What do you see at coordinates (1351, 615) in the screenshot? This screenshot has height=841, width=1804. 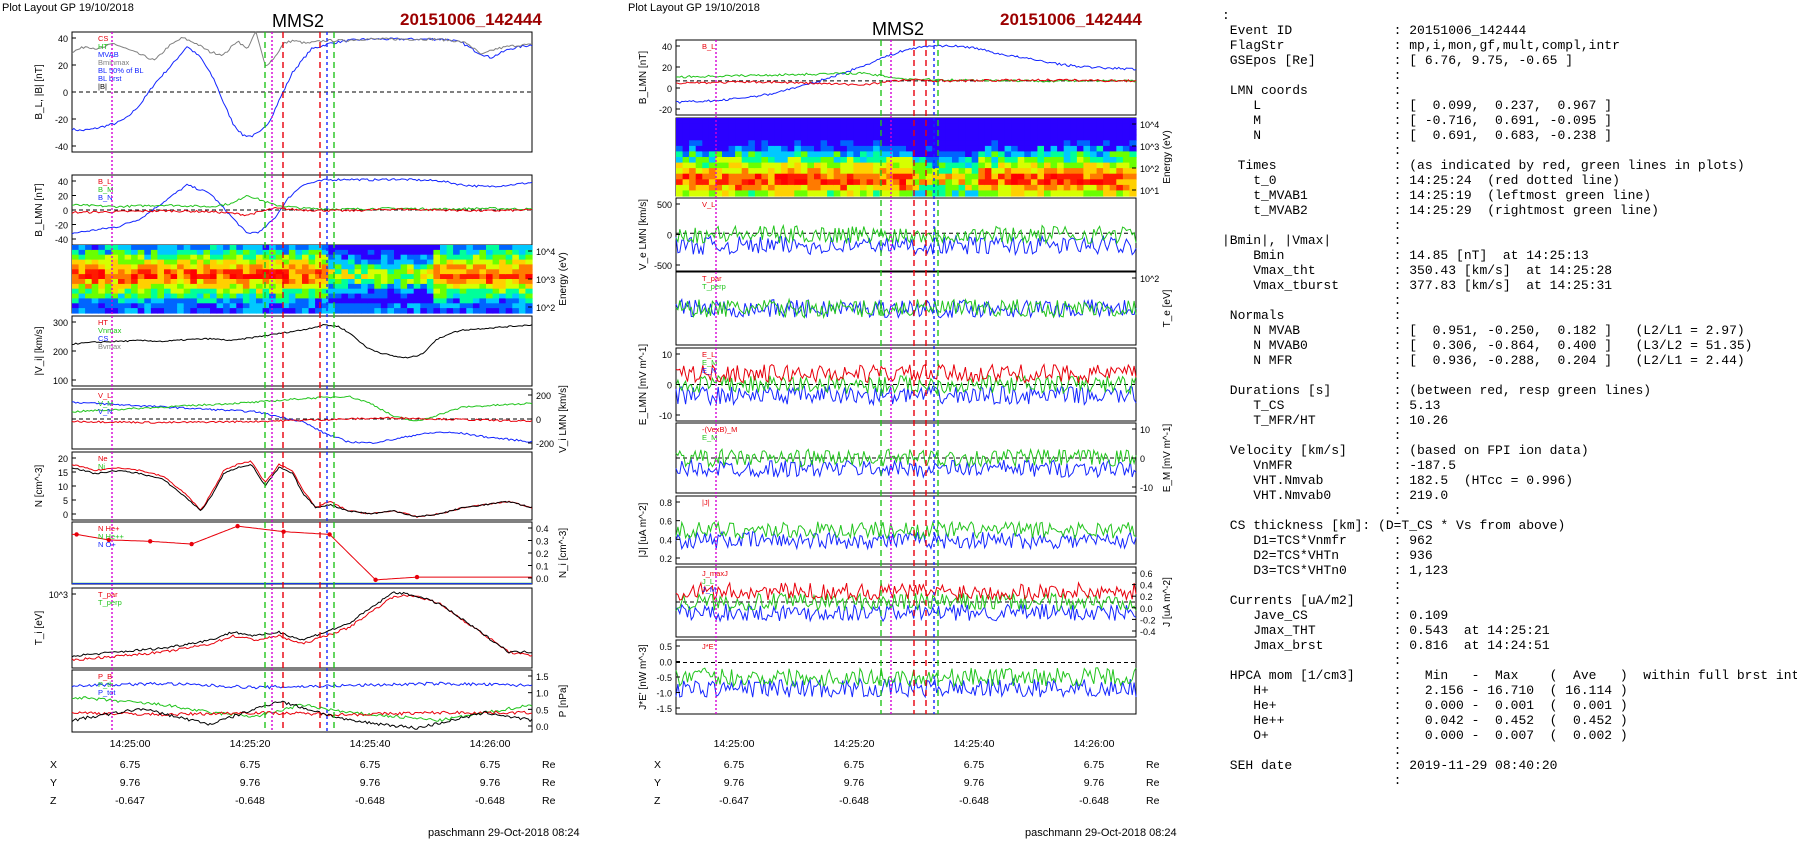 I see `info-line: Jave_CS : 0.109` at bounding box center [1351, 615].